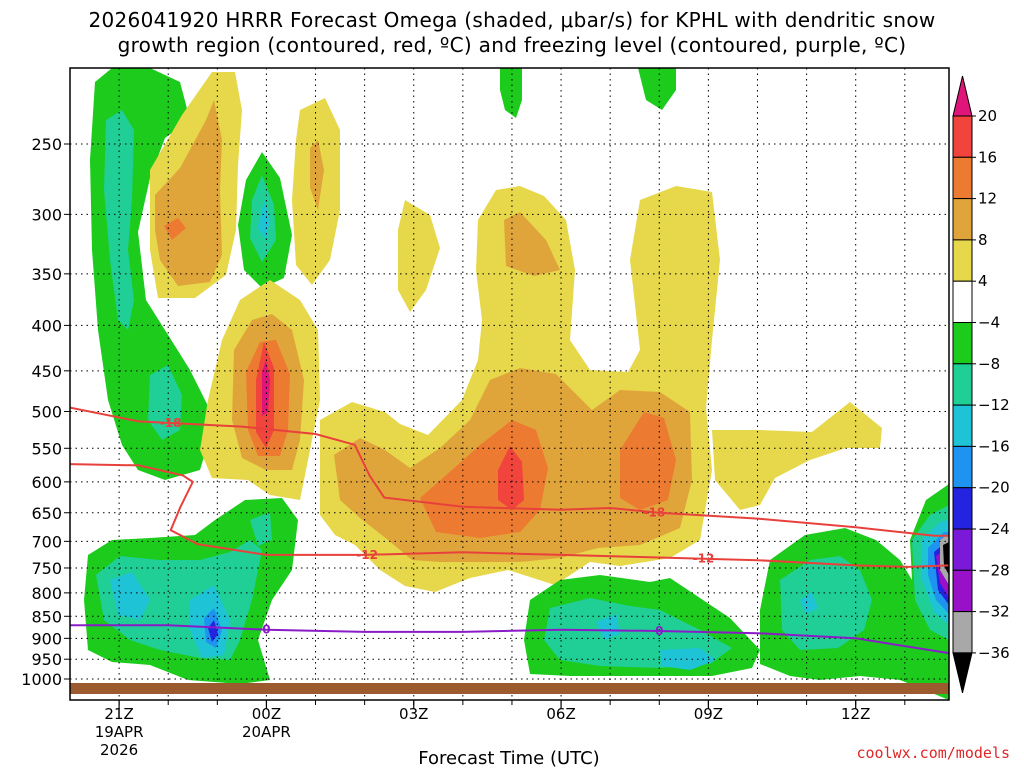  I want to click on x-tick-label: 09Z, so click(708, 714).